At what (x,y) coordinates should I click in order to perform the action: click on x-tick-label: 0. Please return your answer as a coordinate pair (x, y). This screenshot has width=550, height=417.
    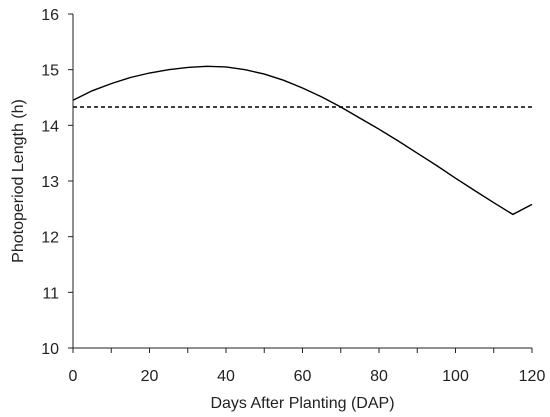
    Looking at the image, I should click on (73, 376).